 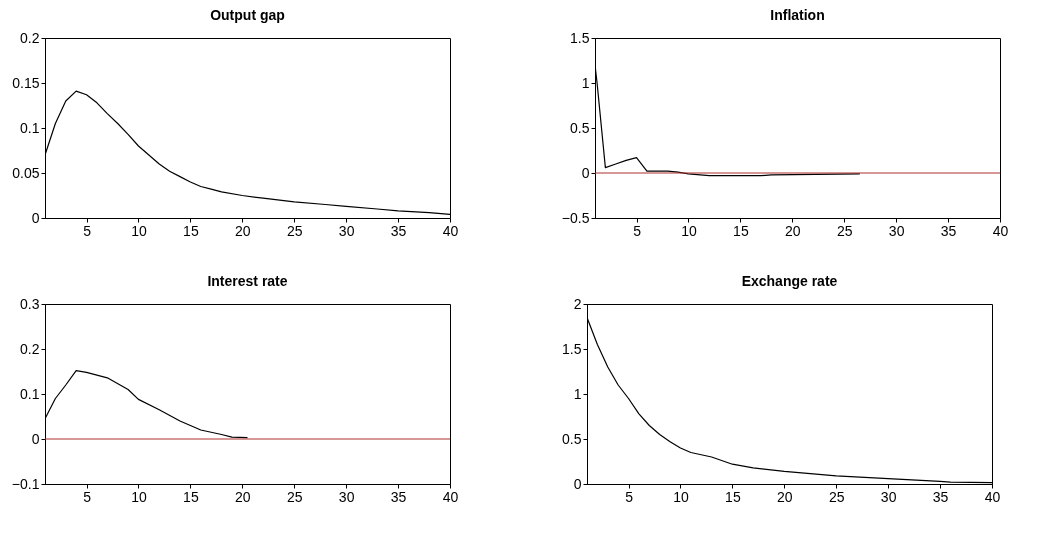 I want to click on y-tick-label: −0.1, so click(x=25, y=483).